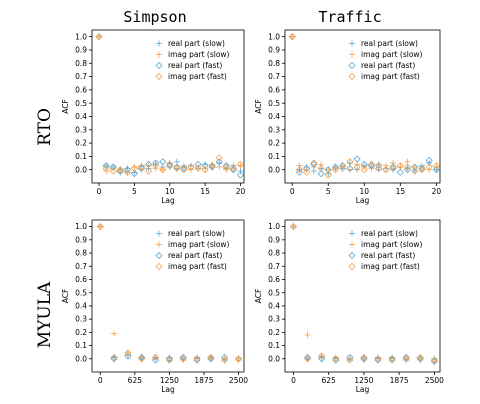  What do you see at coordinates (154, 17) in the screenshot?
I see `column-title-simpson: Simpson` at bounding box center [154, 17].